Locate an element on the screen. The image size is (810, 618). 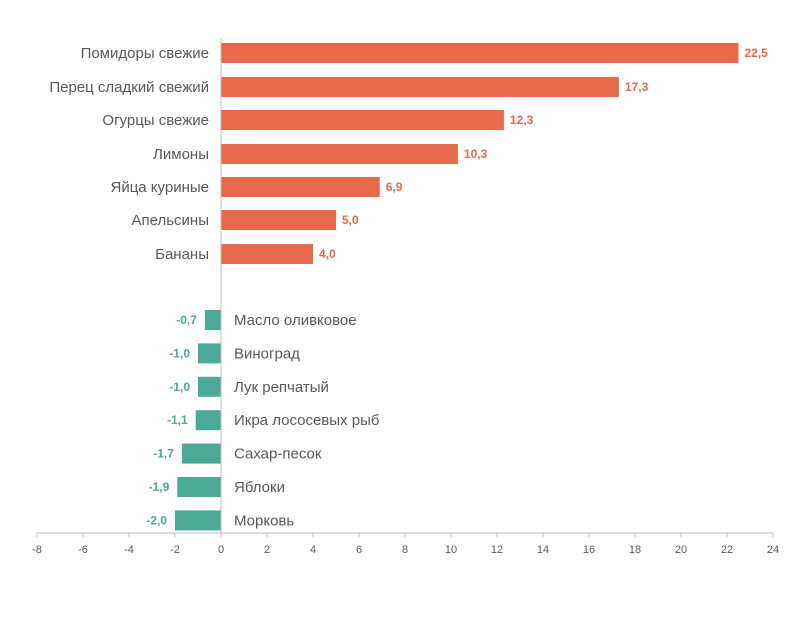
x-tick-label: 6 is located at coordinates (359, 550).